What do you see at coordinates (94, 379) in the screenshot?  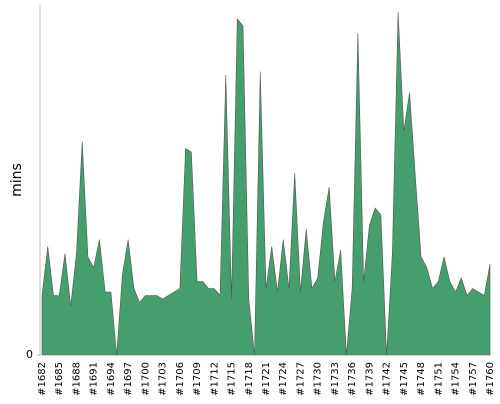 I see `x-tick-label: #1691` at bounding box center [94, 379].